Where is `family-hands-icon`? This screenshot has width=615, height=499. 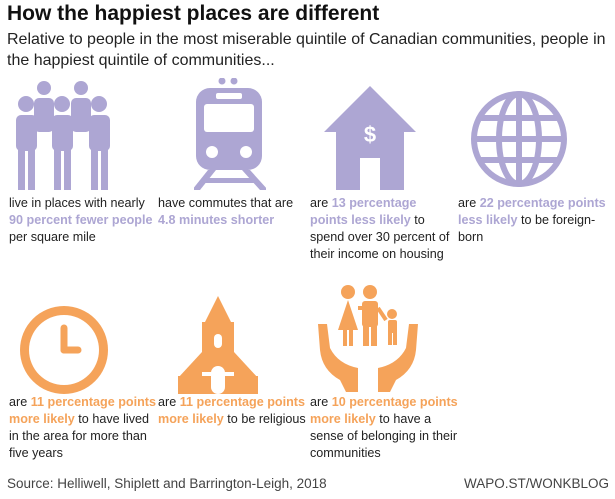 family-hands-icon is located at coordinates (368, 338).